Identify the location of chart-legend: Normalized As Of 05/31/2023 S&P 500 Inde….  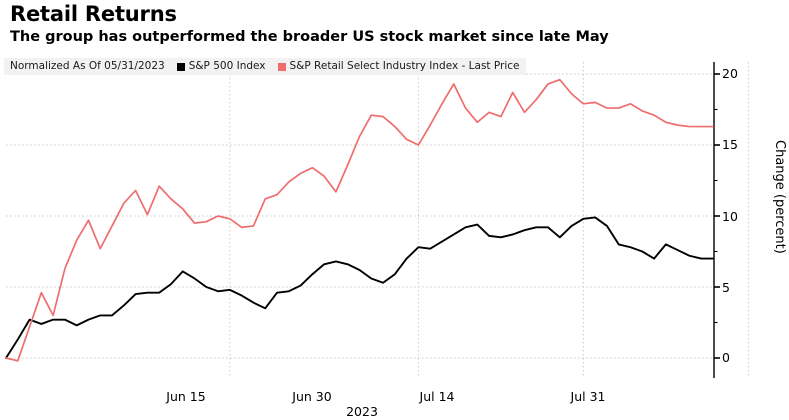
(265, 66).